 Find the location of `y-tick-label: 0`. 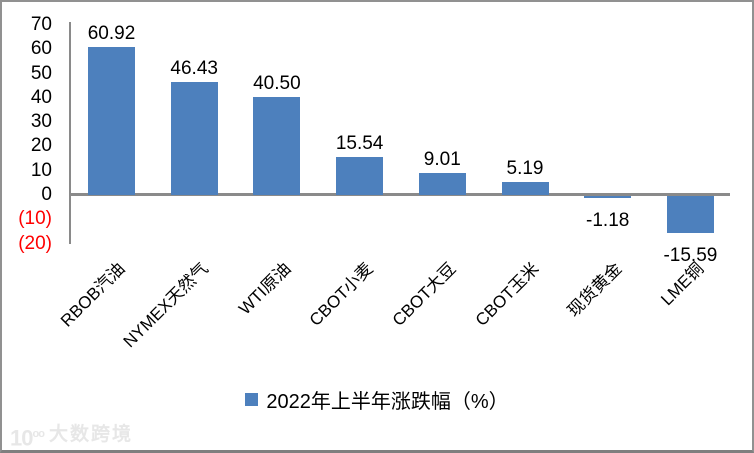

y-tick-label: 0 is located at coordinates (46, 194).